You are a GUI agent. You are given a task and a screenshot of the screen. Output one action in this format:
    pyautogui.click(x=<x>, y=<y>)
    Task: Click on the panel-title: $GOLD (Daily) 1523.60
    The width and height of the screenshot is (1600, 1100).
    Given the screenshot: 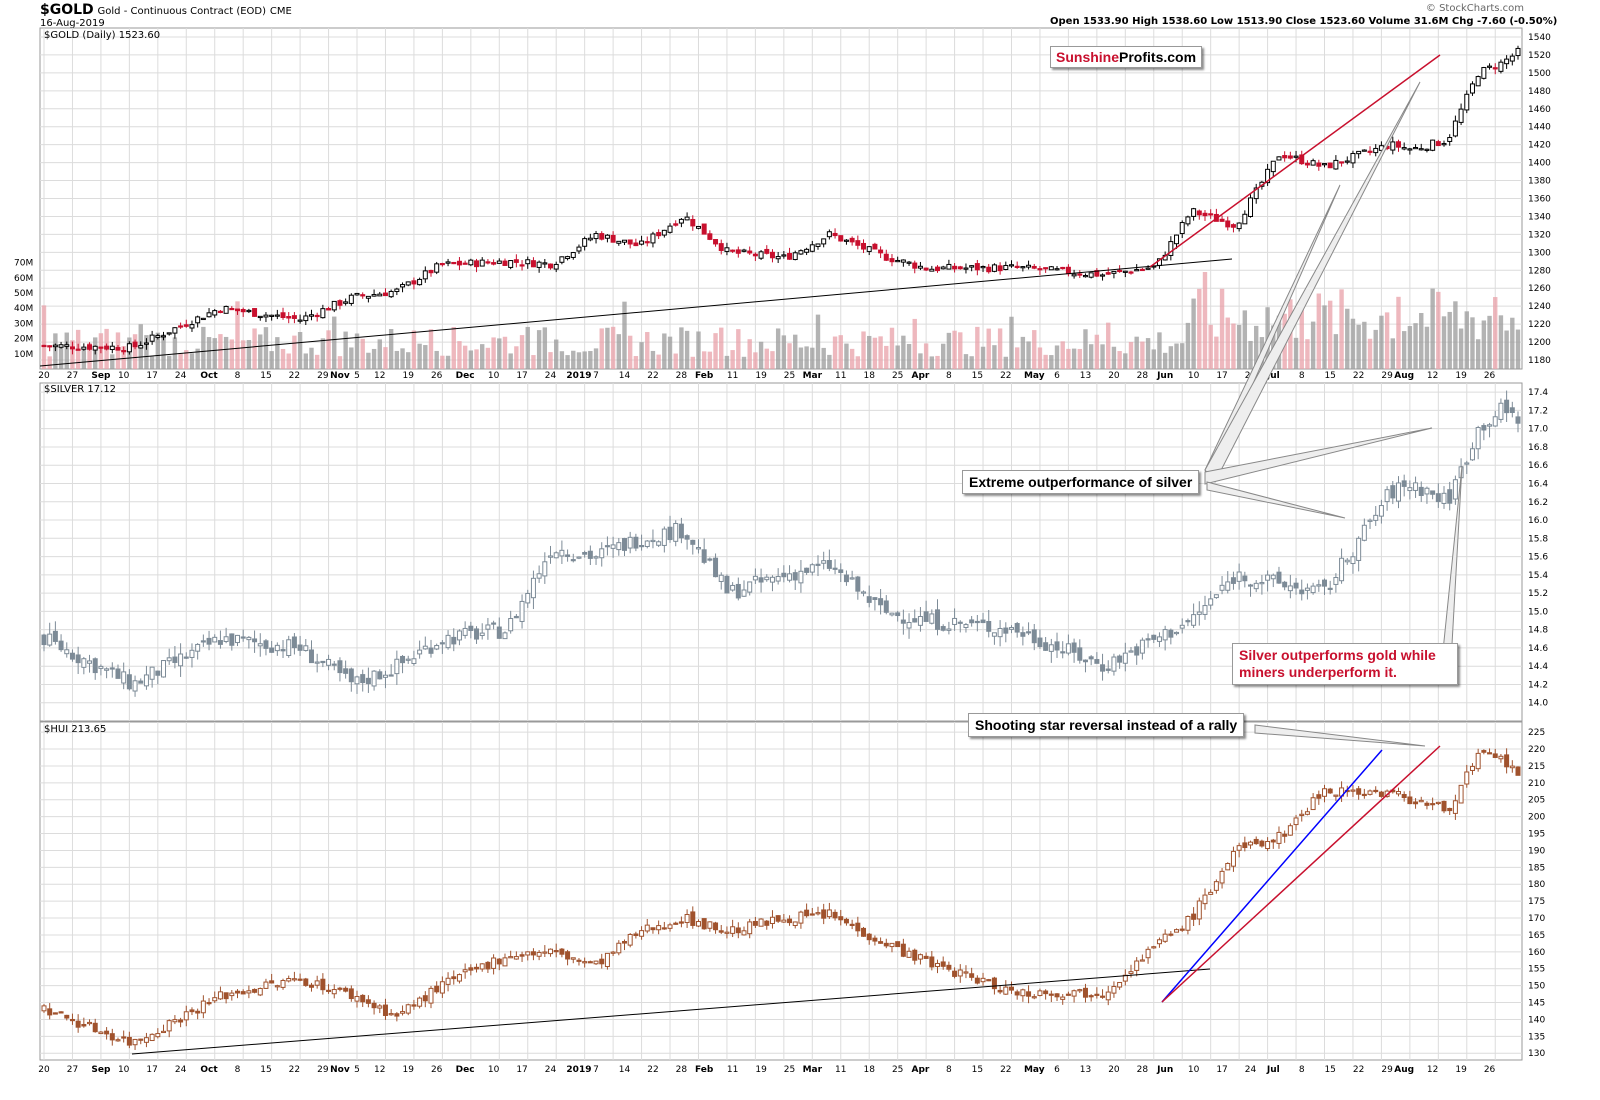 What is the action you would take?
    pyautogui.click(x=102, y=35)
    